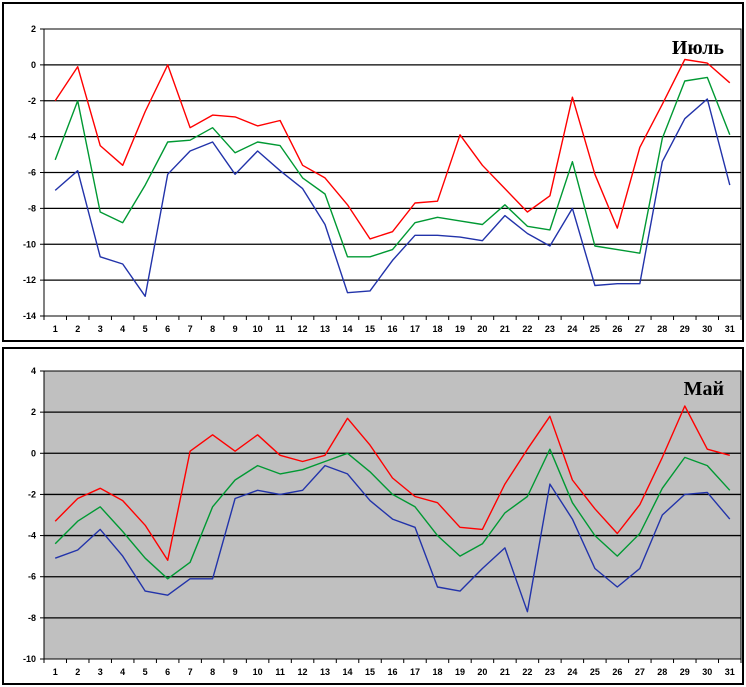 The image size is (746, 687). Describe the element at coordinates (704, 389) in the screenshot. I see `chart-title: Май` at that location.